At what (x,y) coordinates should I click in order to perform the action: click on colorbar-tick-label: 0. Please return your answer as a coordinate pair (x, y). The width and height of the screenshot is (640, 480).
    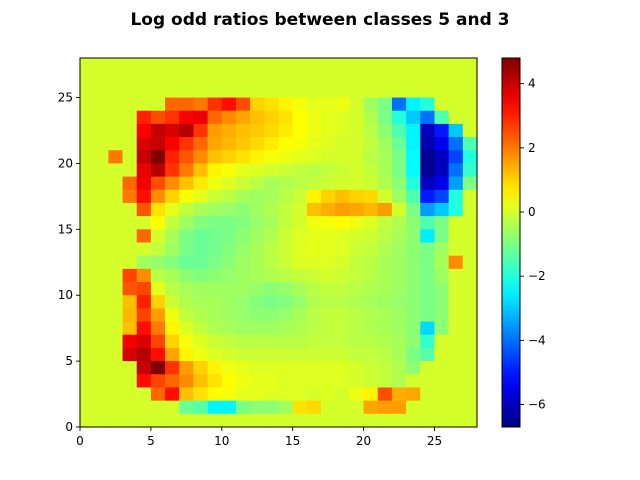
    Looking at the image, I should click on (532, 212).